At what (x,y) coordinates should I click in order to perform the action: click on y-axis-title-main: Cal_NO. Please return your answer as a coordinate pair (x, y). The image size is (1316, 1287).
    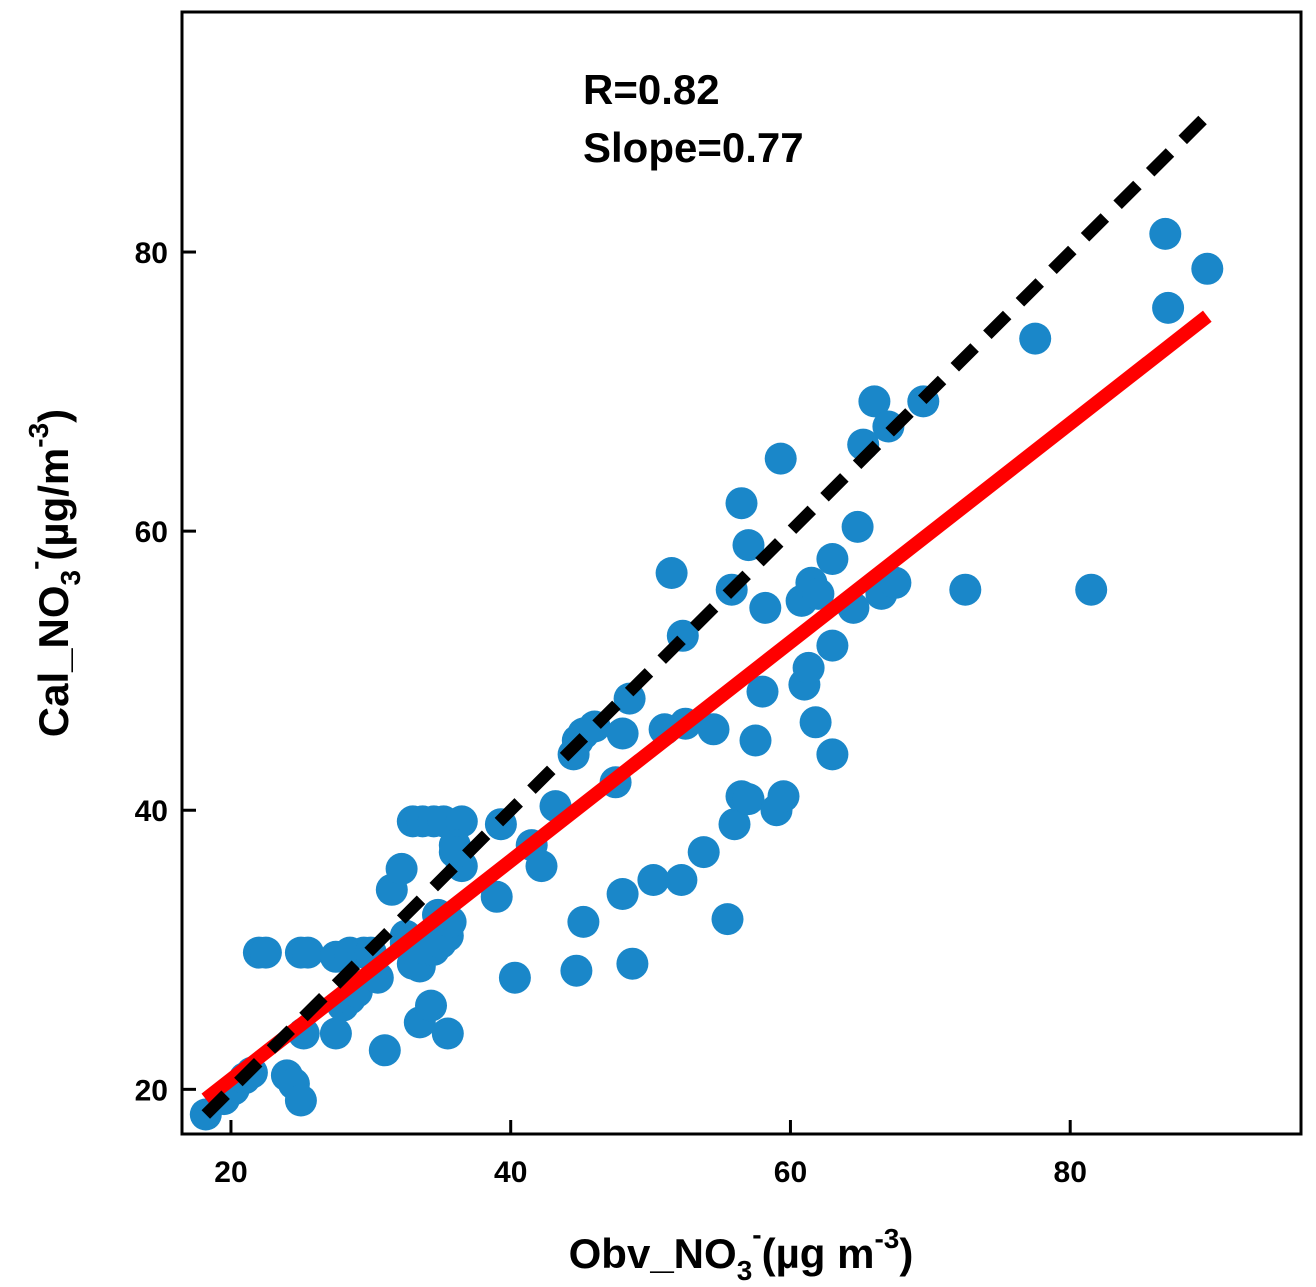
    Looking at the image, I should click on (53, 661).